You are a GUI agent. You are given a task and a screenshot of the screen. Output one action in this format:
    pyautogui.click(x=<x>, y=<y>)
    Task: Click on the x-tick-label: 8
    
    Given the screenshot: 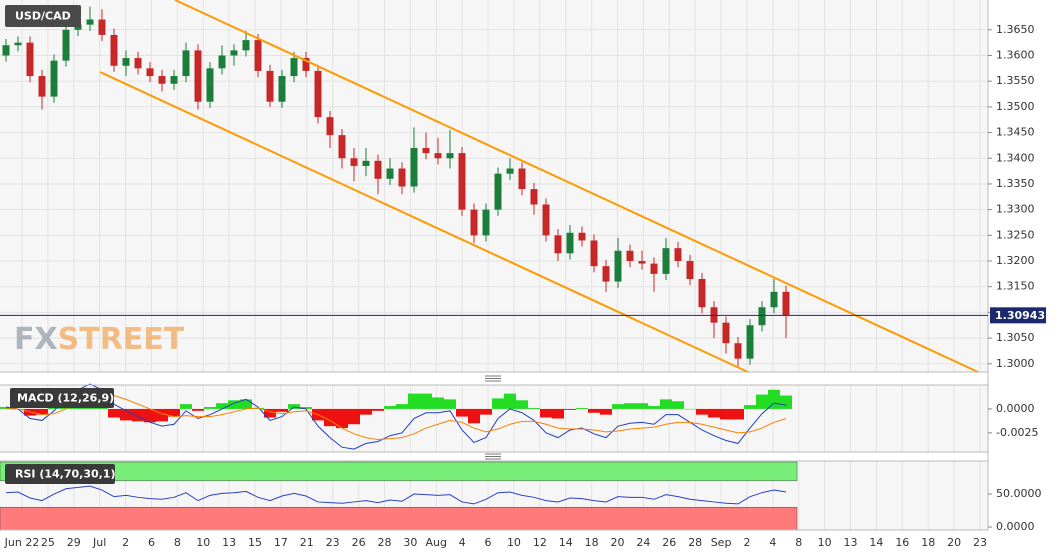 What is the action you would take?
    pyautogui.click(x=798, y=542)
    